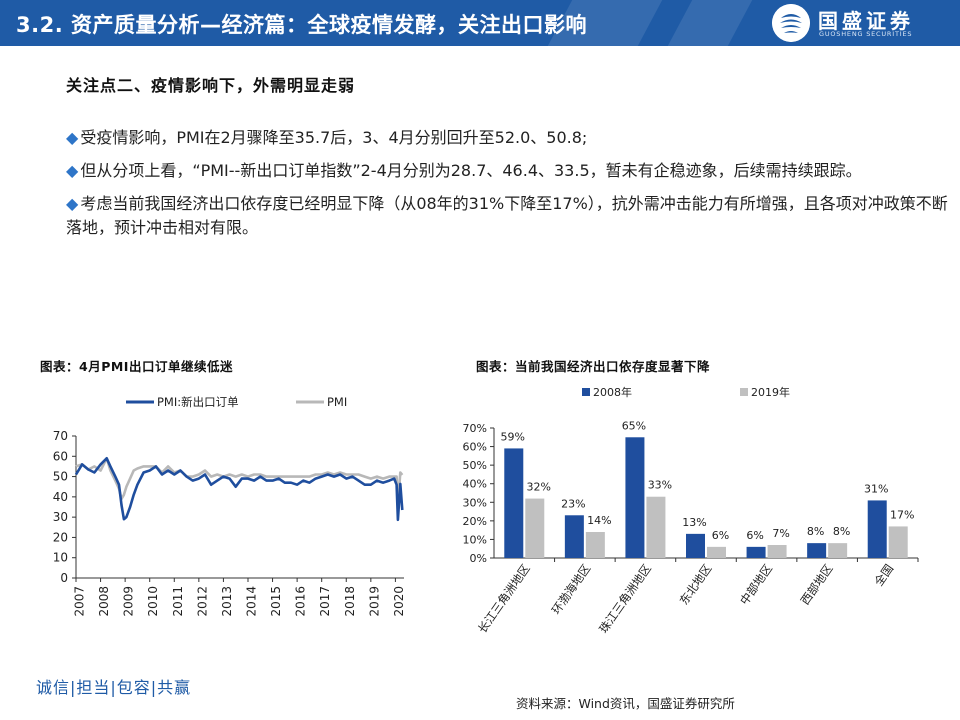 The image size is (960, 720). I want to click on data-label: 31%, so click(876, 488).